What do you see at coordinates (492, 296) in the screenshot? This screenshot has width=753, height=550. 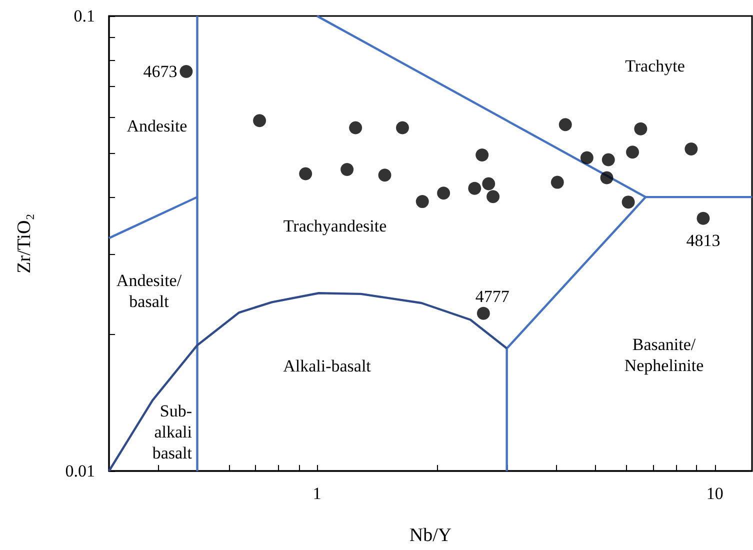 I see `annotation: 4777` at bounding box center [492, 296].